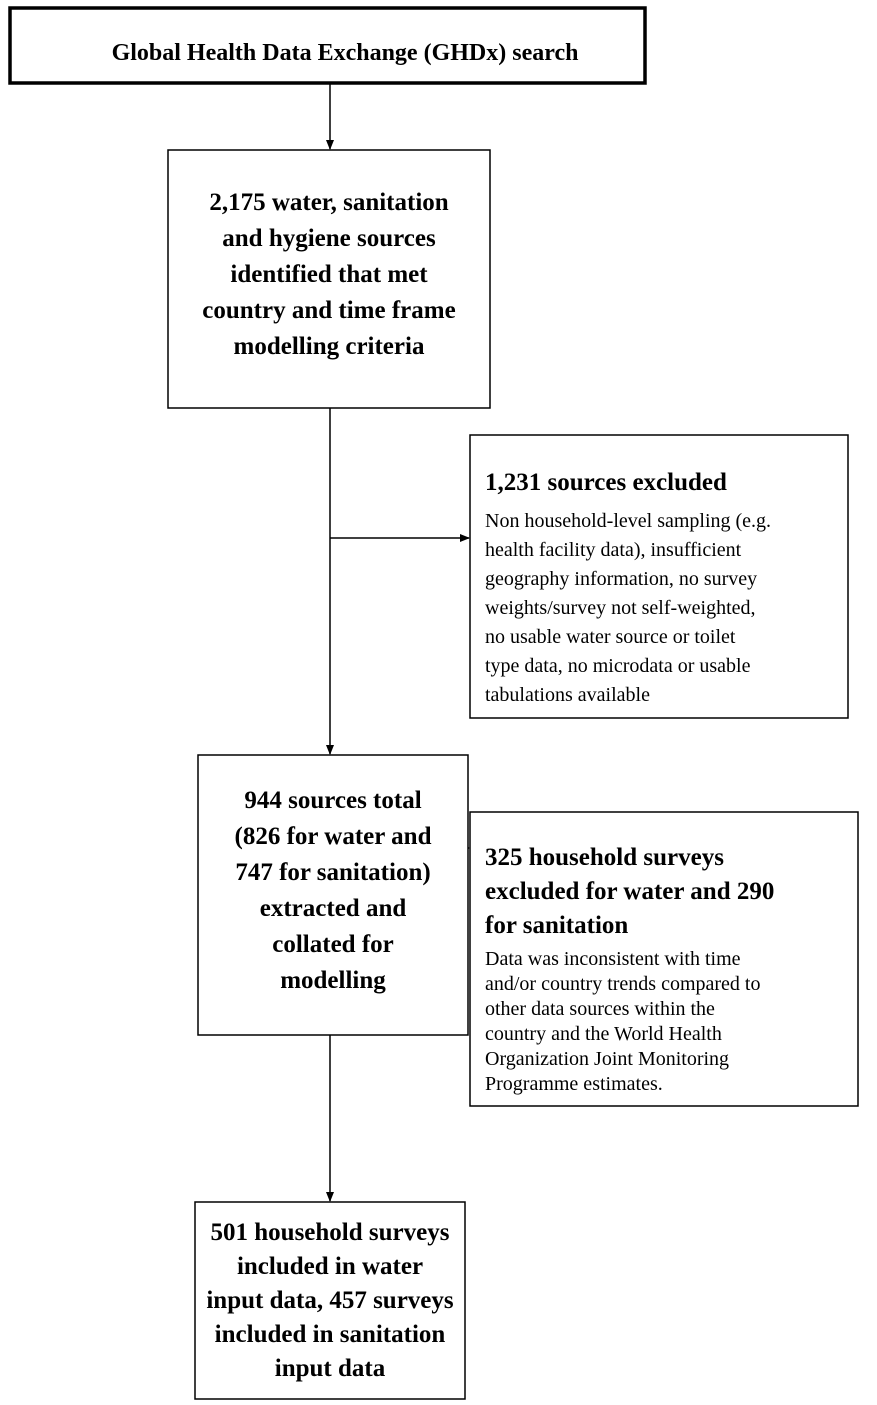  Describe the element at coordinates (330, 1368) in the screenshot. I see `node-text: input data` at that location.